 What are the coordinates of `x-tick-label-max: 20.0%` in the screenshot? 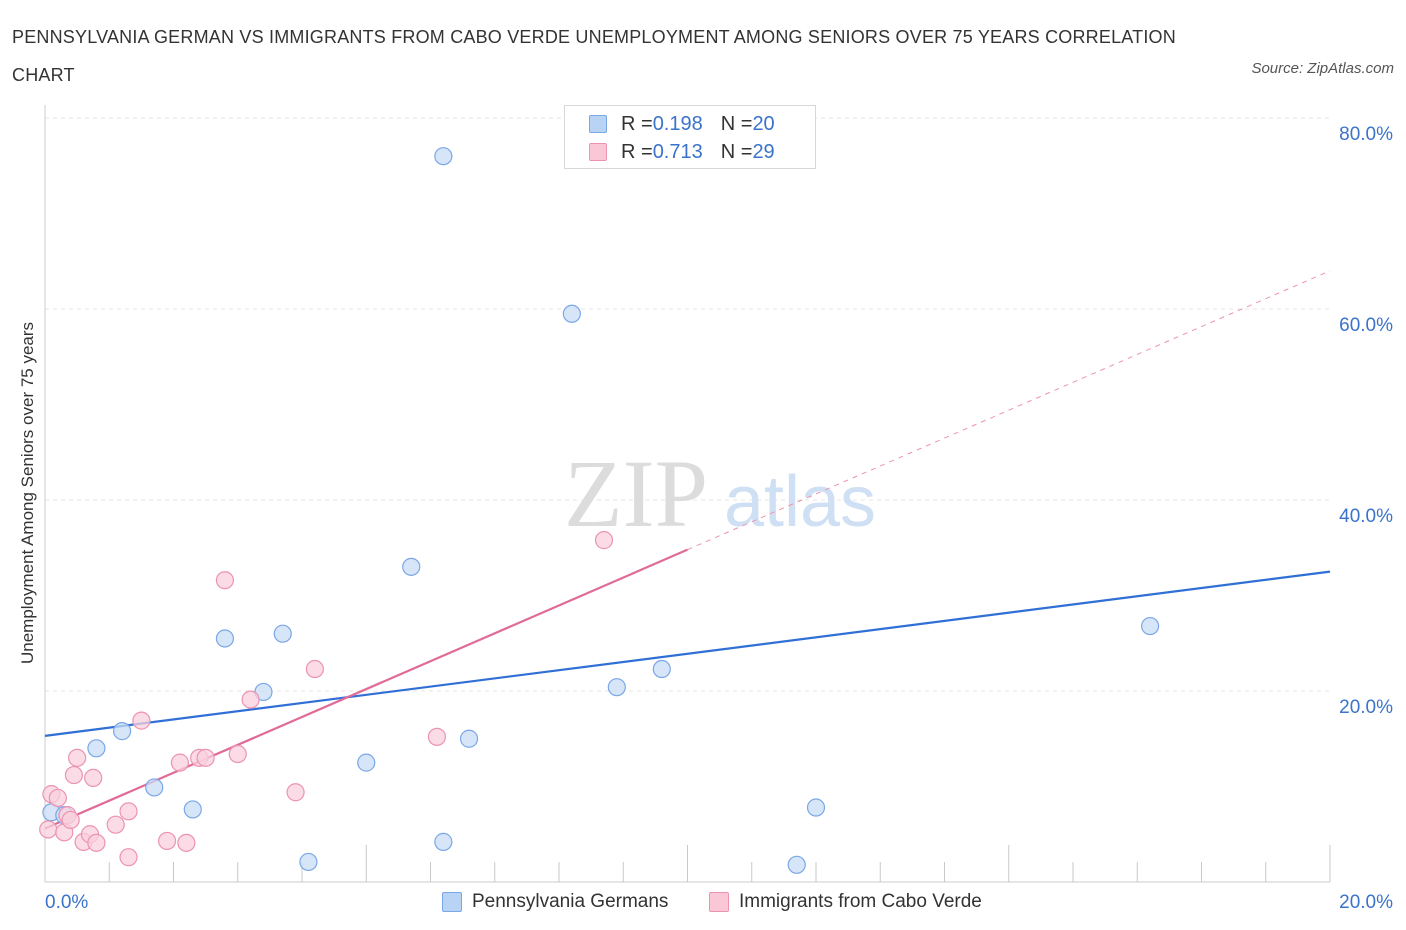 It's located at (1366, 902).